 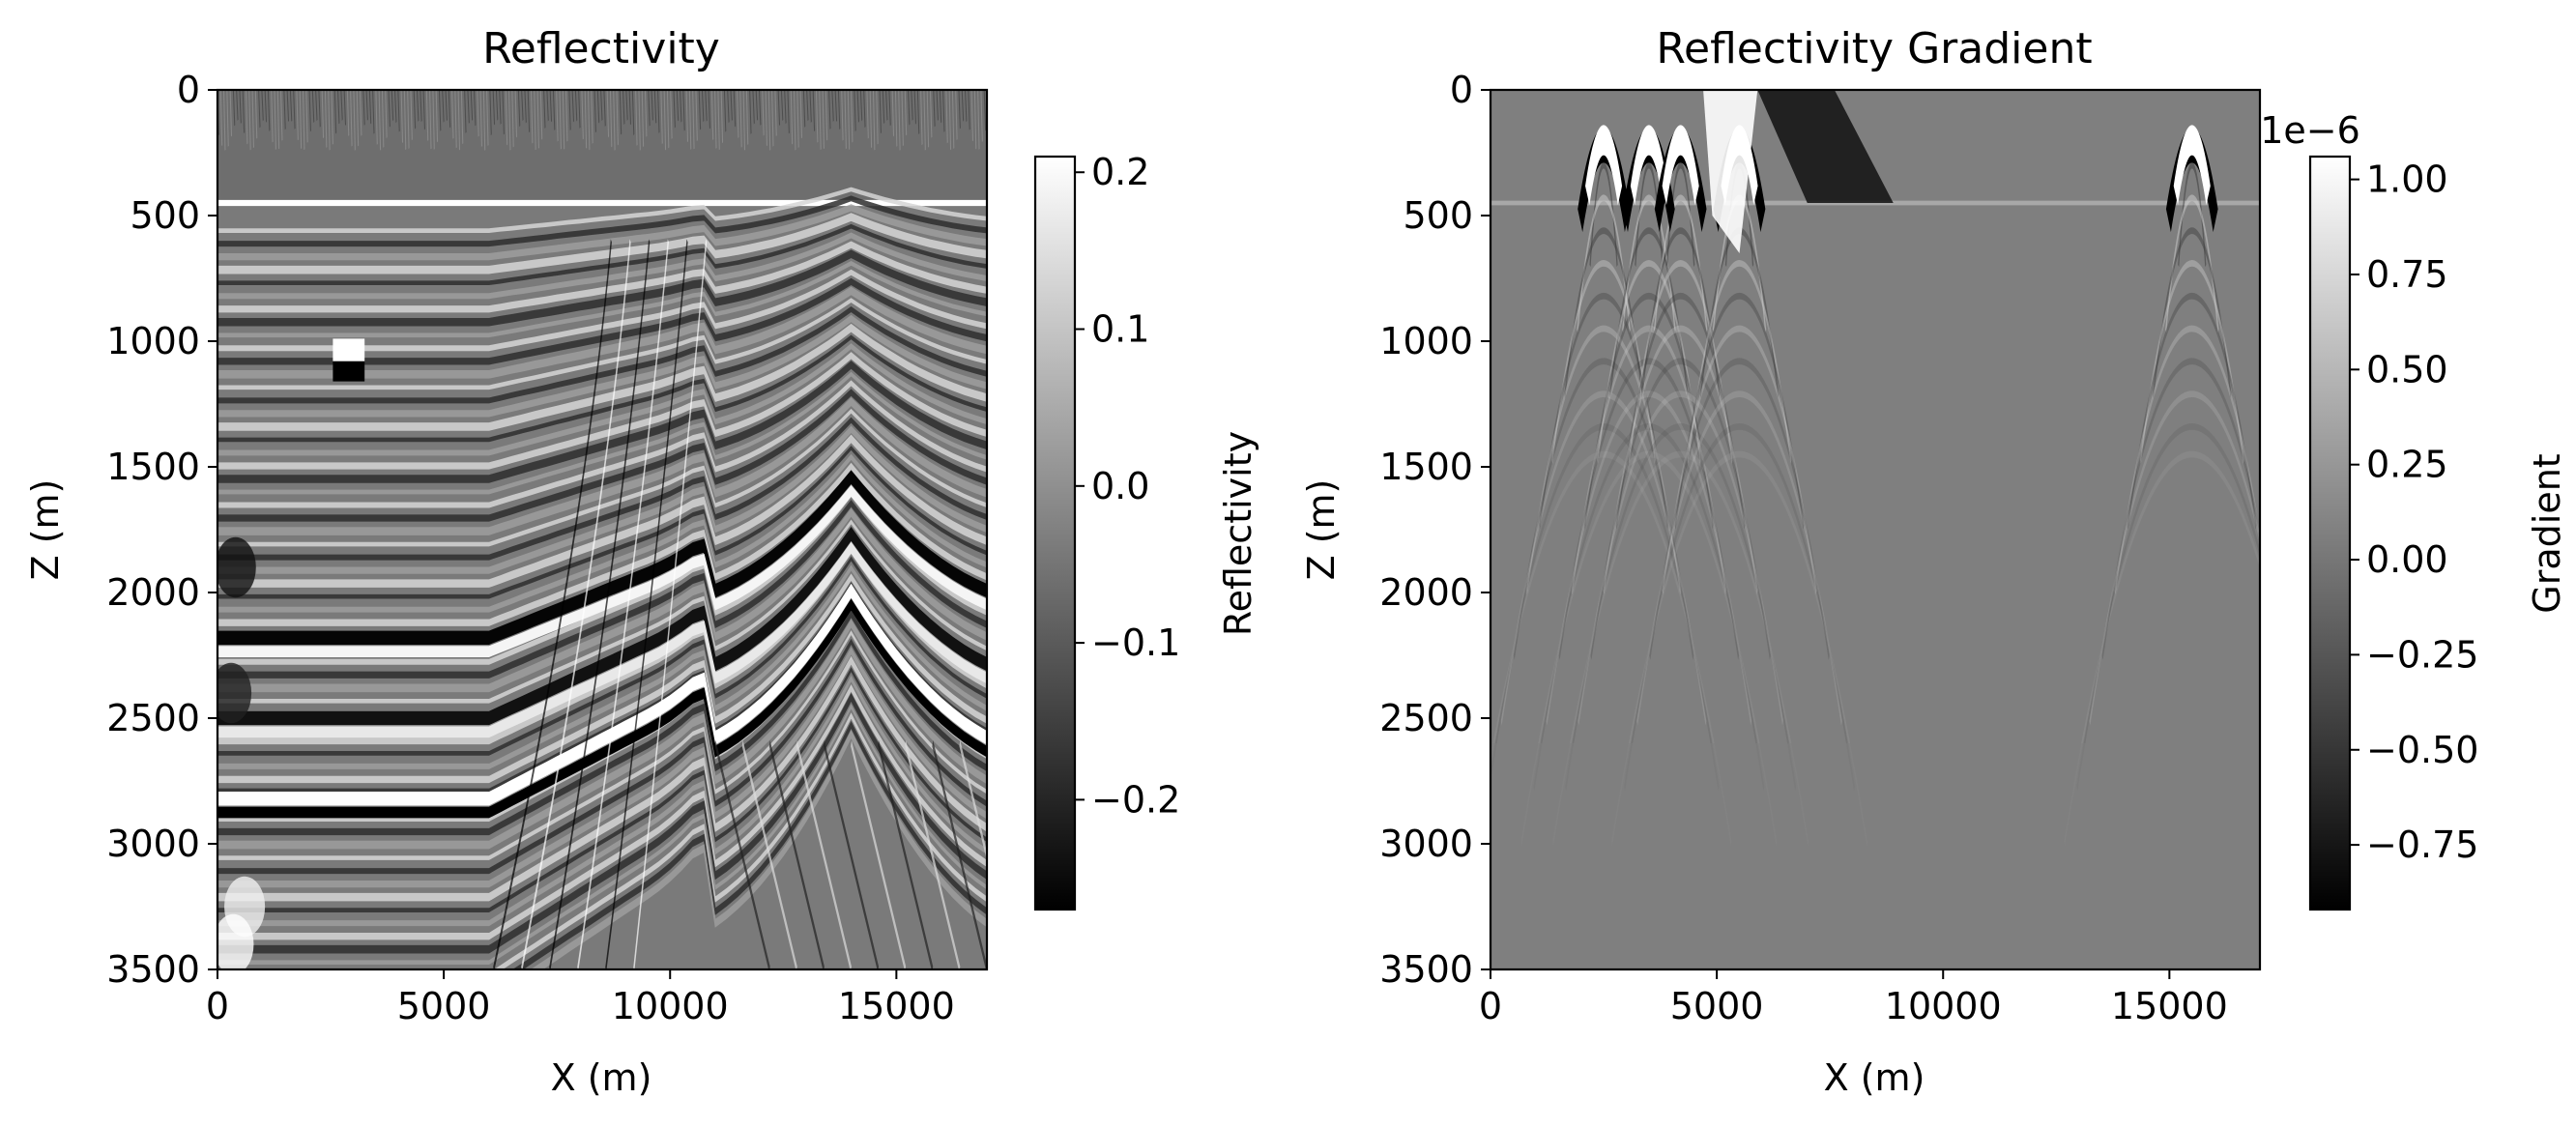 I want to click on colorbar: 0.2 0.1 0.0 −0.1 −0.2 Reflectivity, so click(x=1146, y=531).